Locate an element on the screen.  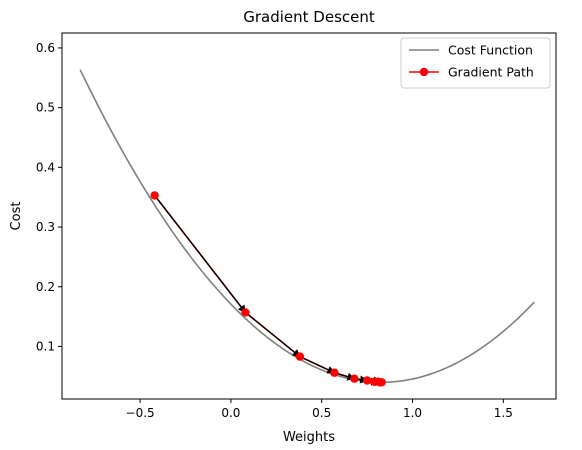
legend-label-gradient-path: Gradient Path is located at coordinates (491, 72).